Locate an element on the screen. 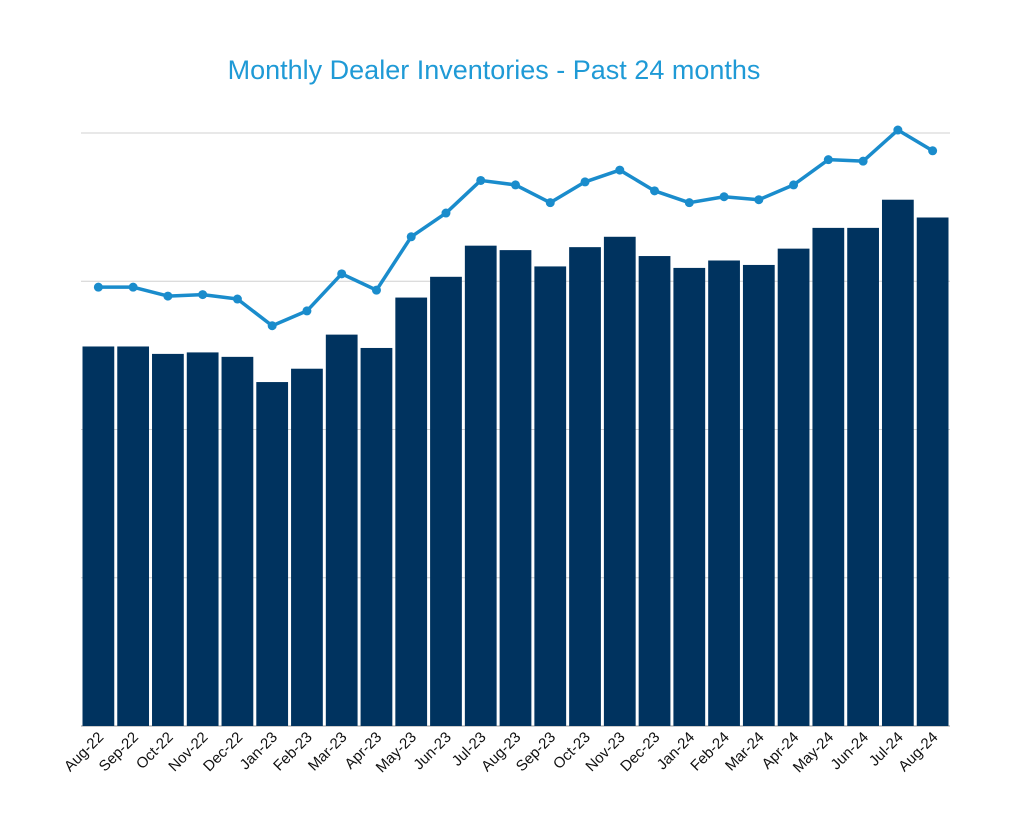  x-tick-label: Dec-22 is located at coordinates (223, 752).